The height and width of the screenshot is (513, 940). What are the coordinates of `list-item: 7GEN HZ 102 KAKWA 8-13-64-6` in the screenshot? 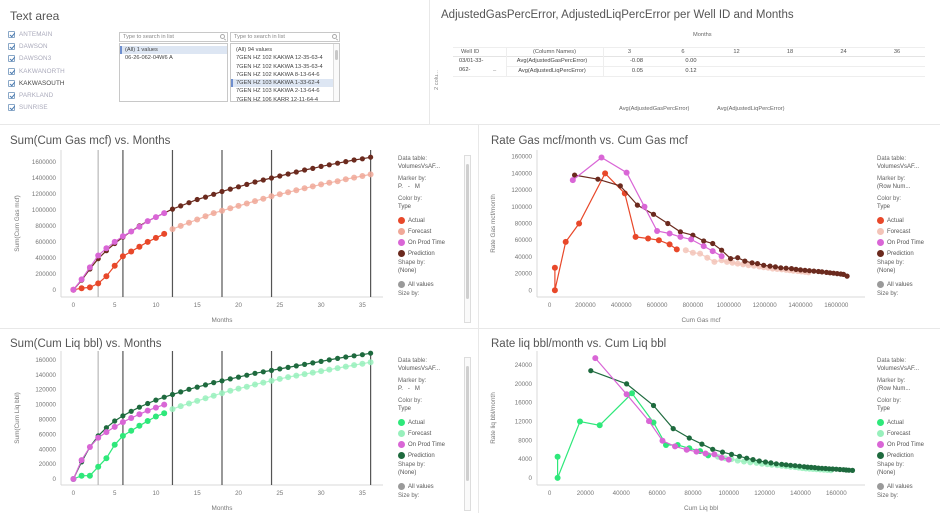 It's located at (278, 74).